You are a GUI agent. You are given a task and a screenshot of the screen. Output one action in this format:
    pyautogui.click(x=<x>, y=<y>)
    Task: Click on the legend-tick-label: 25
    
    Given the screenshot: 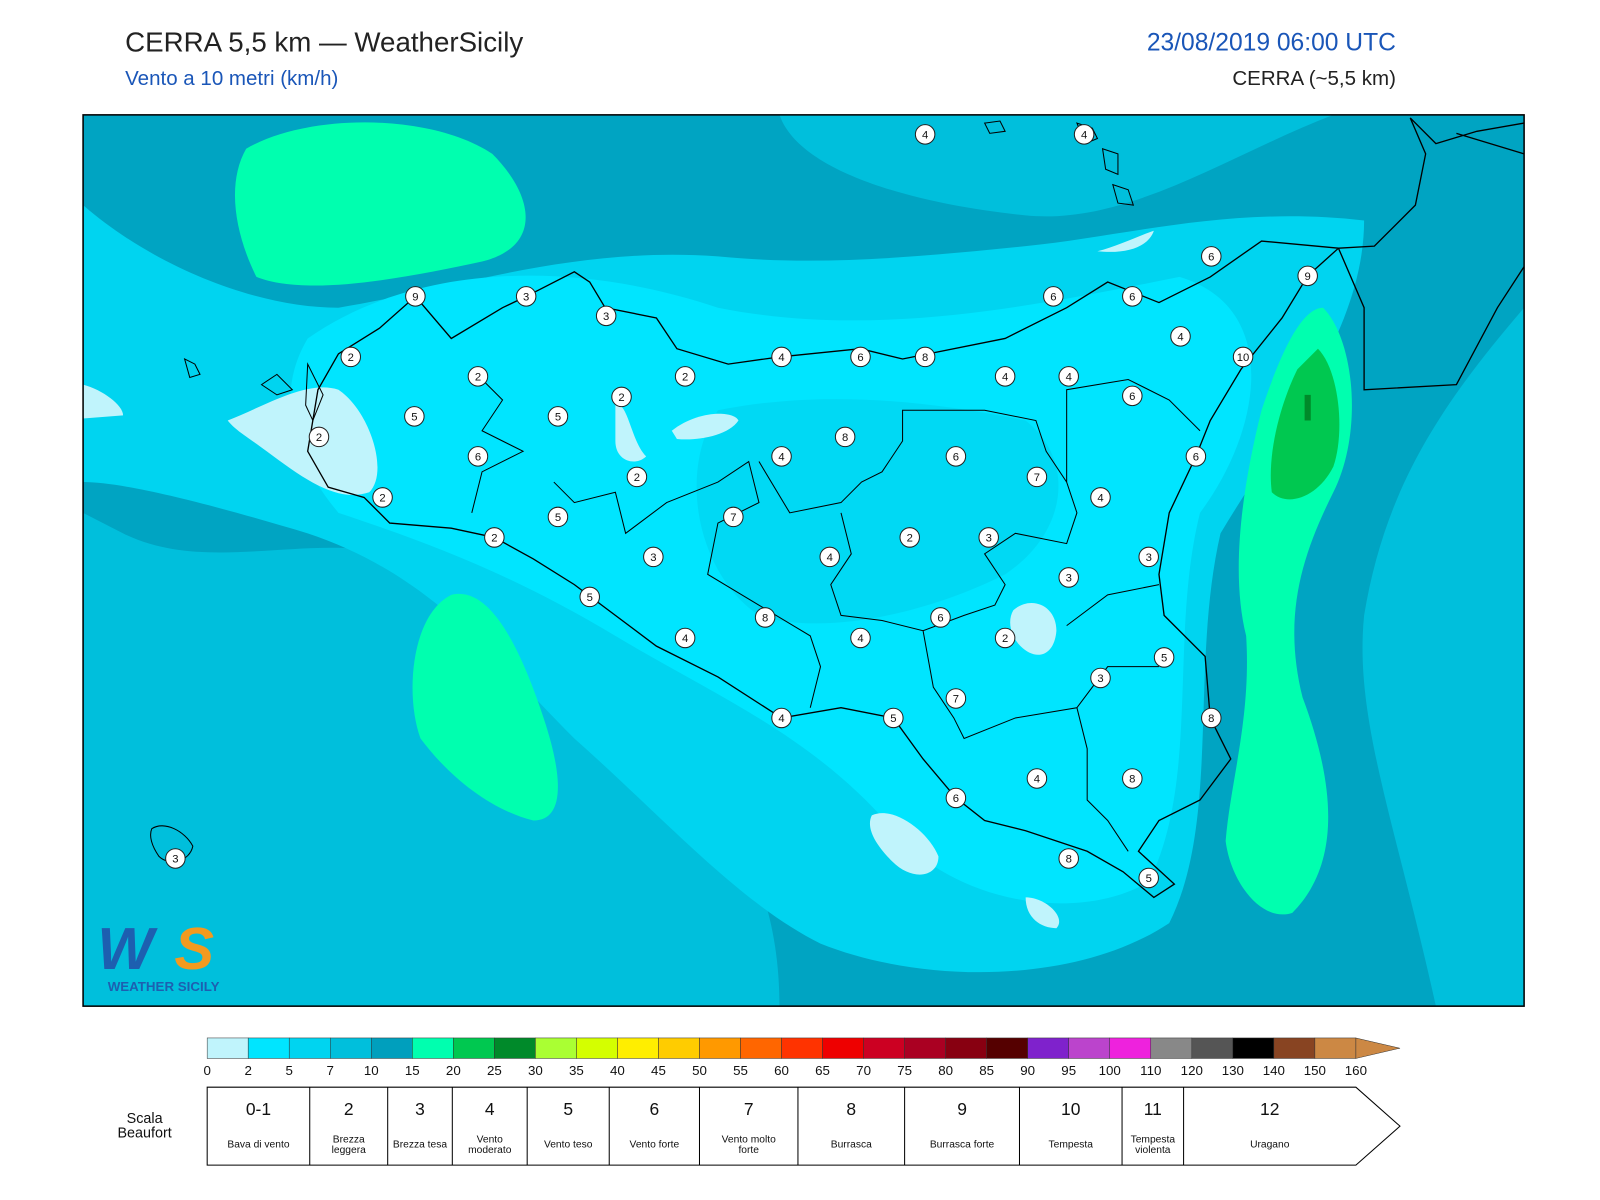 What is the action you would take?
    pyautogui.click(x=494, y=1070)
    